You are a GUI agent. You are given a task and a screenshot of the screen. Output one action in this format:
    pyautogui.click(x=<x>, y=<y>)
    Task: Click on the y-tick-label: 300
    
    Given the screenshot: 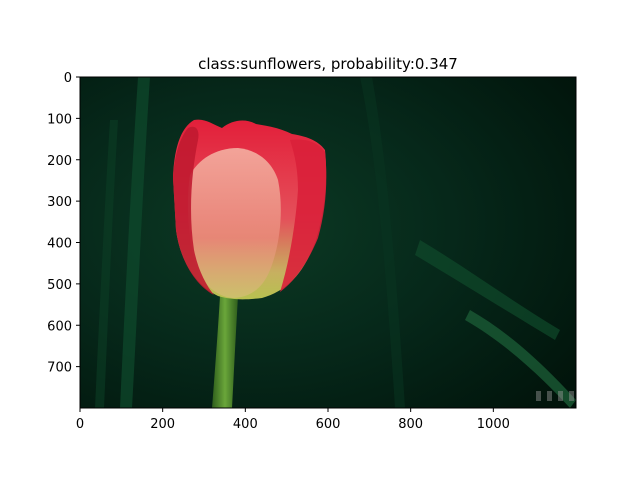 What is the action you would take?
    pyautogui.click(x=59, y=202)
    